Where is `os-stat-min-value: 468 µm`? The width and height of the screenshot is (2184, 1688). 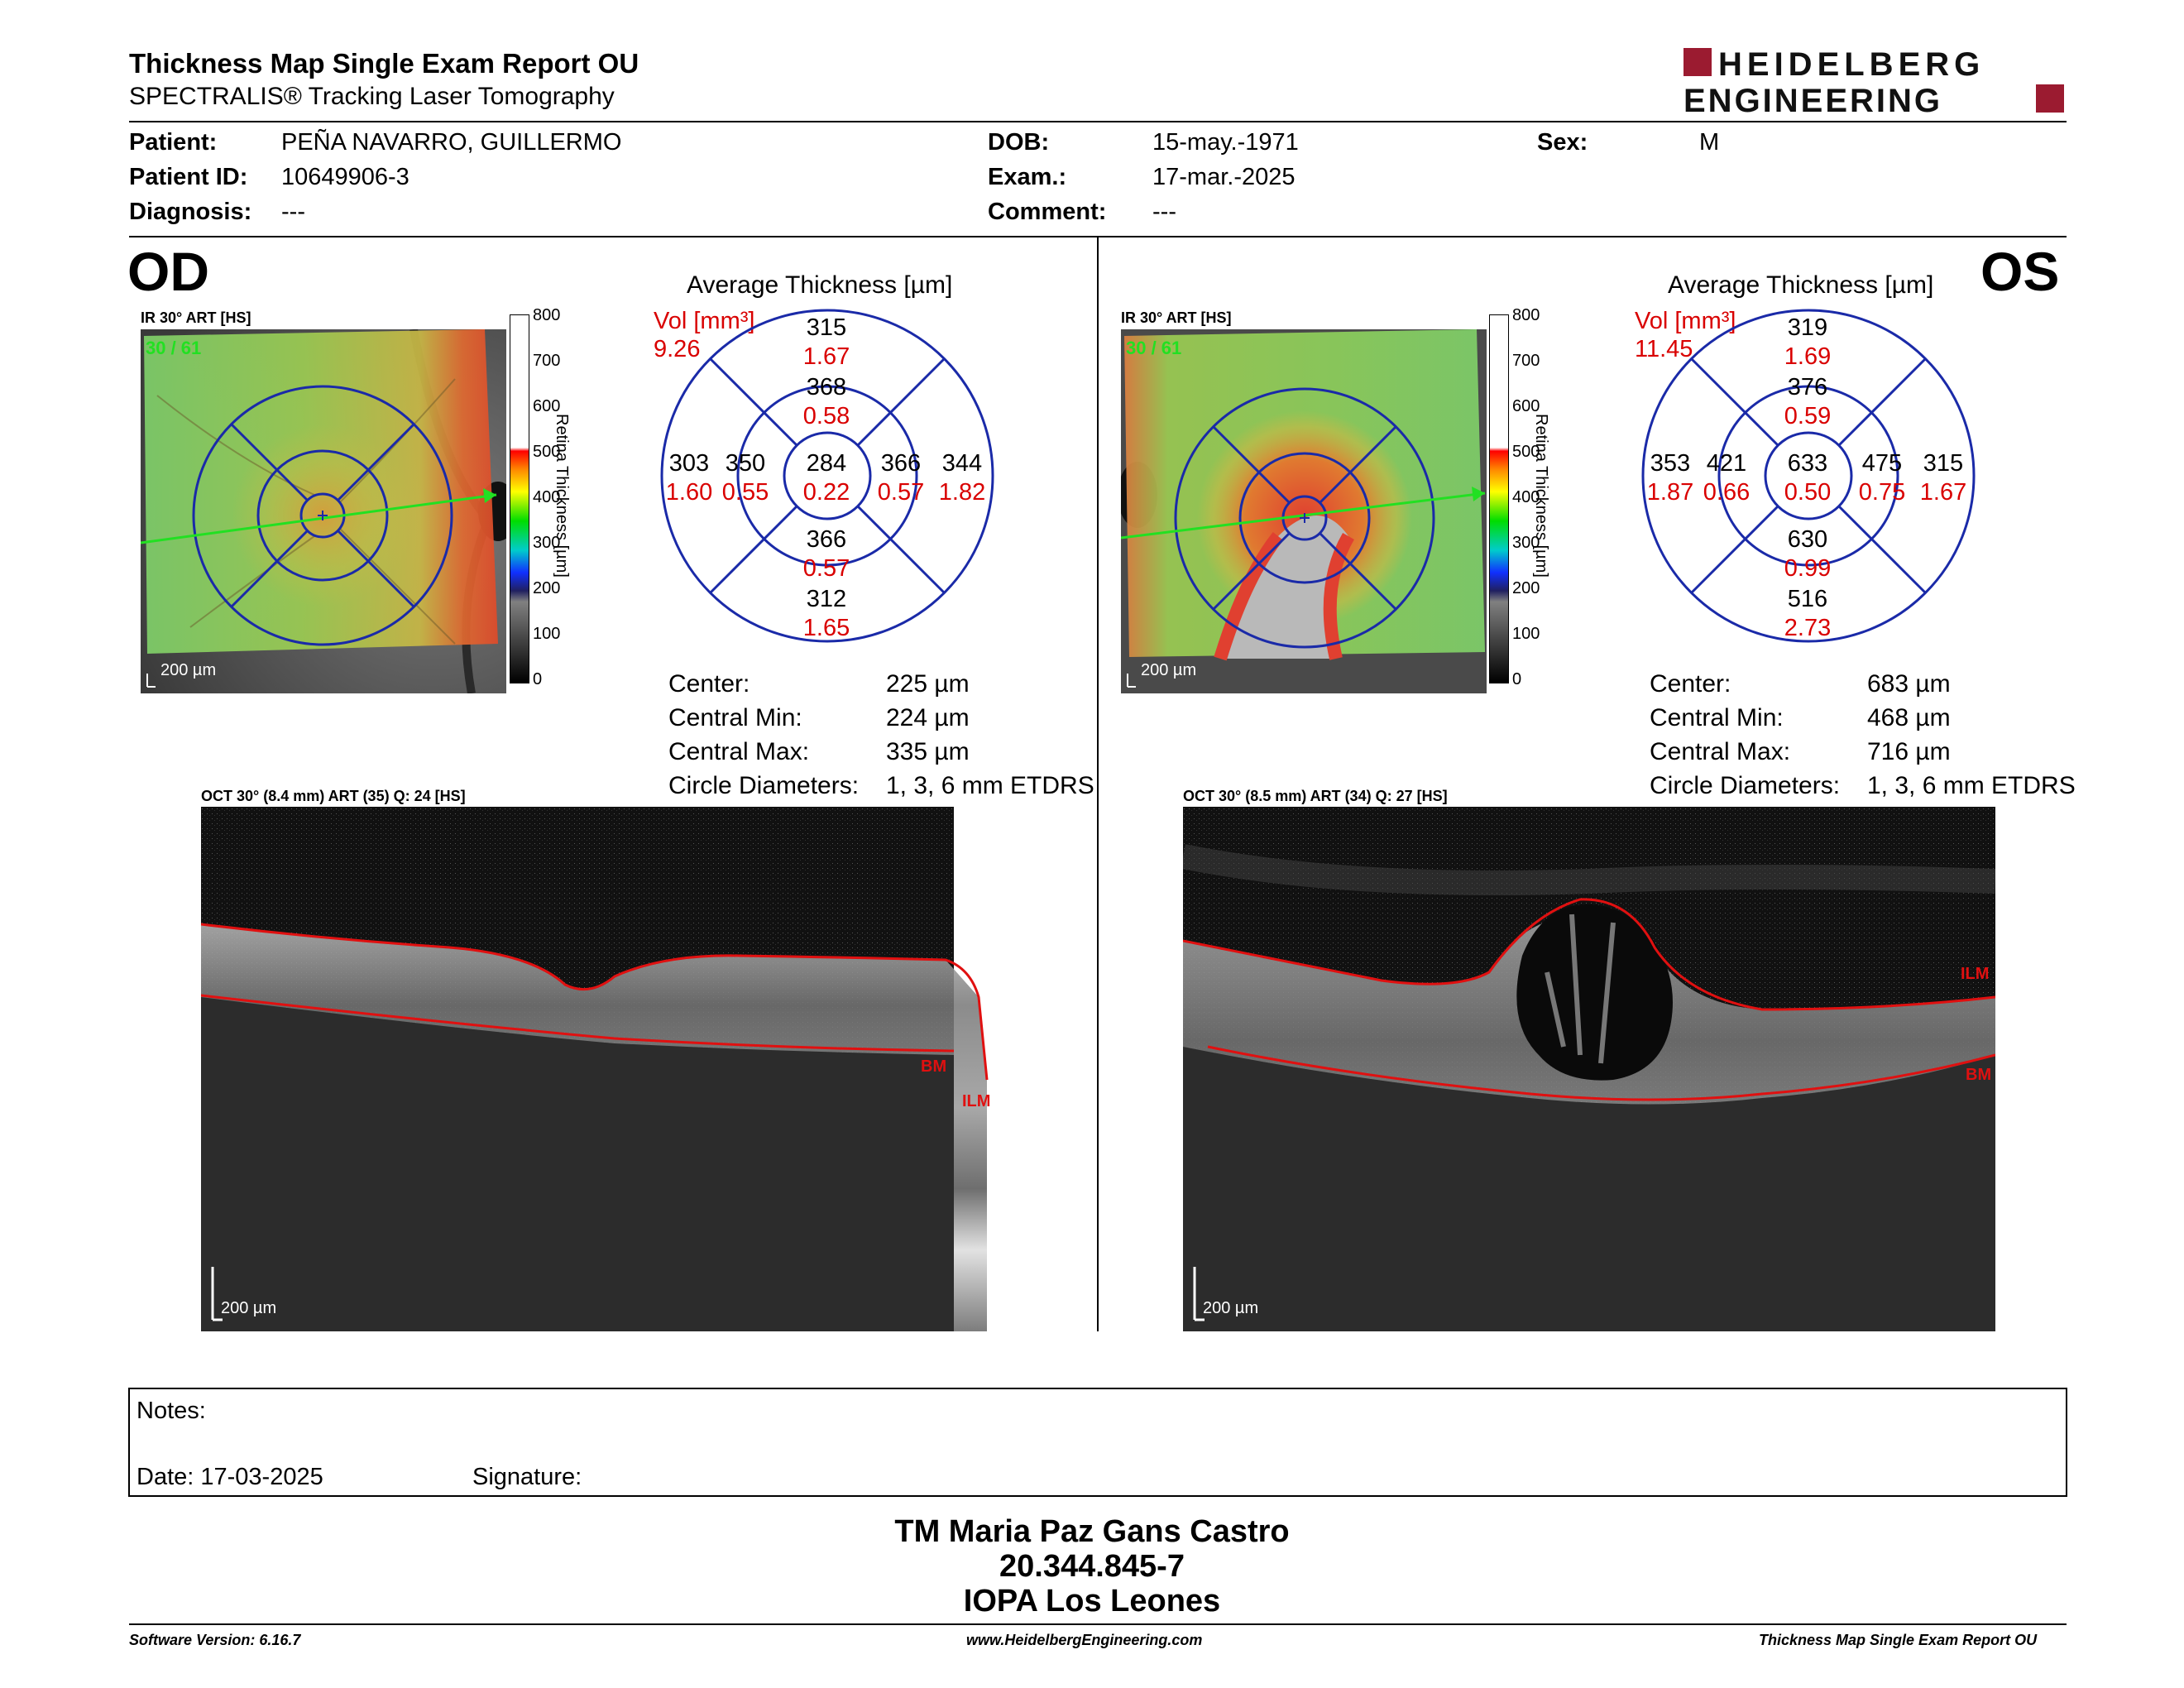 os-stat-min-value: 468 µm is located at coordinates (1909, 717).